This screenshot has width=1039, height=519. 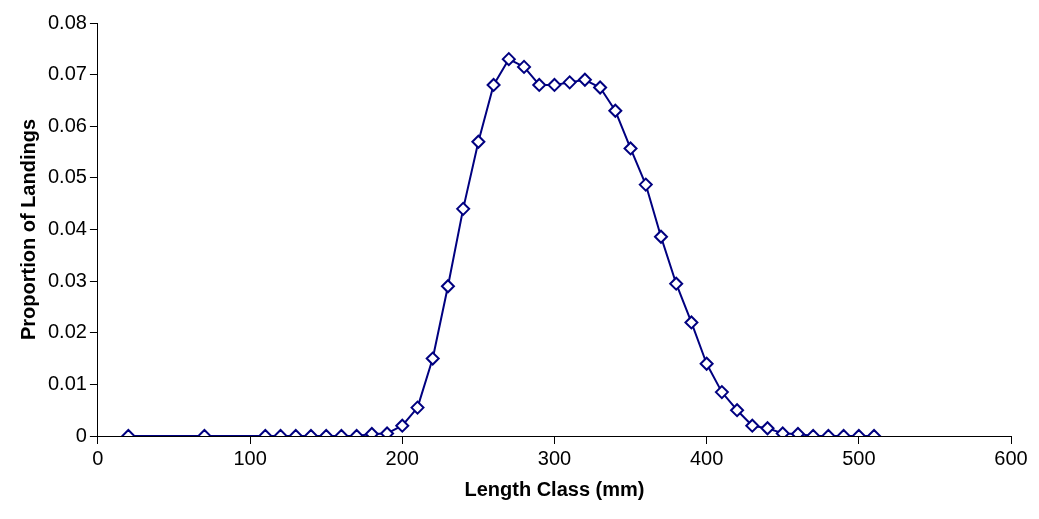 I want to click on x-tick-label: 600, so click(x=1011, y=457).